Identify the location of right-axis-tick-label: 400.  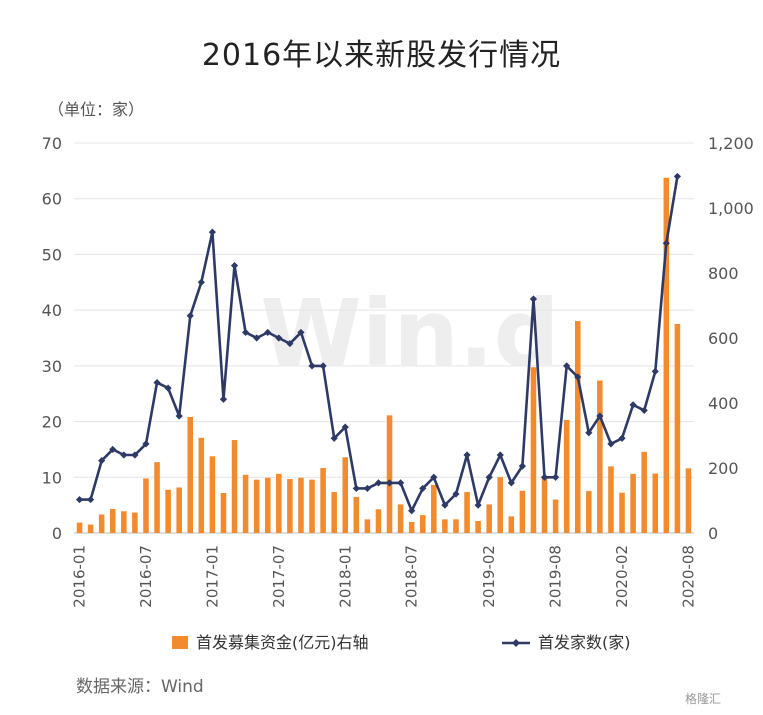
(723, 403).